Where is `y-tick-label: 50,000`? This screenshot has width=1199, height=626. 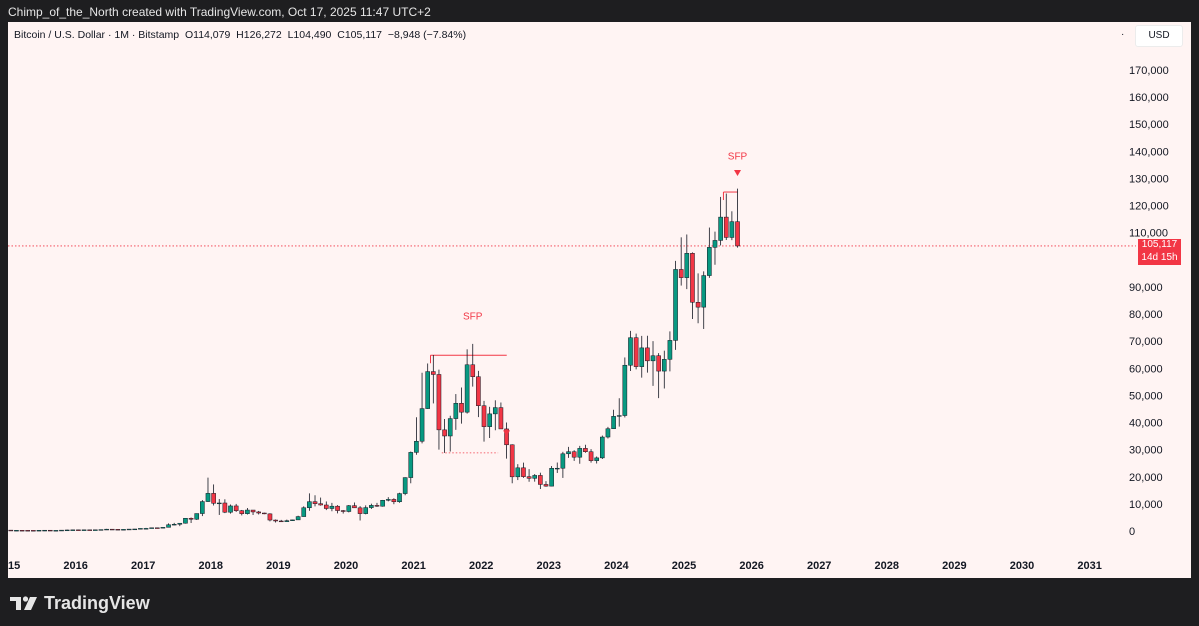
y-tick-label: 50,000 is located at coordinates (1146, 396).